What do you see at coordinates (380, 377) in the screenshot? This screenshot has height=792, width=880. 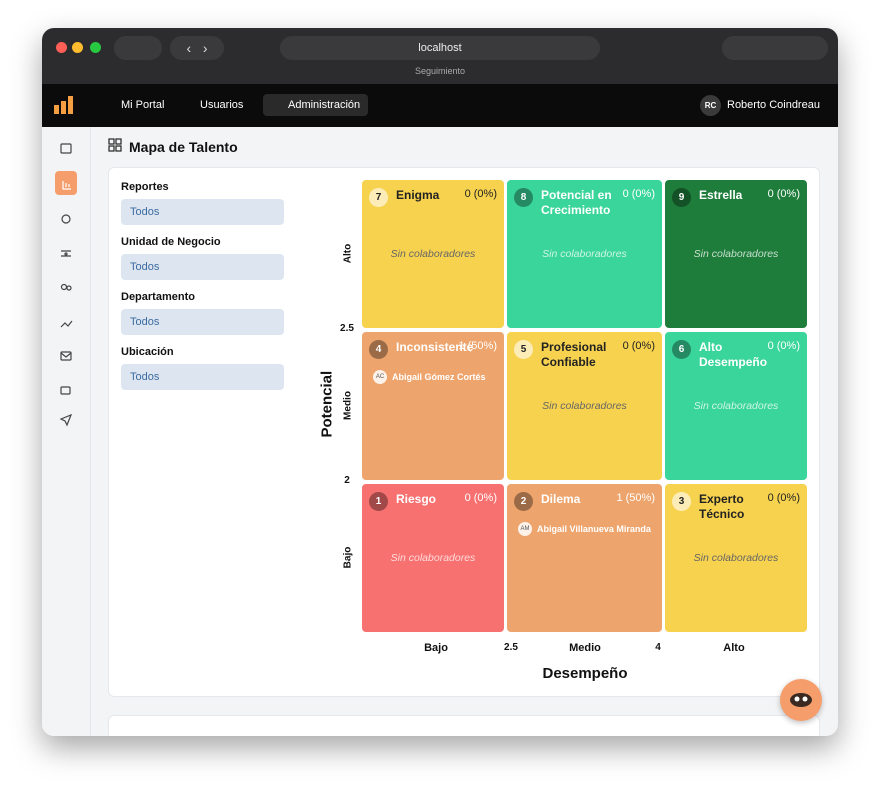 I see `employee-avatar: AC` at bounding box center [380, 377].